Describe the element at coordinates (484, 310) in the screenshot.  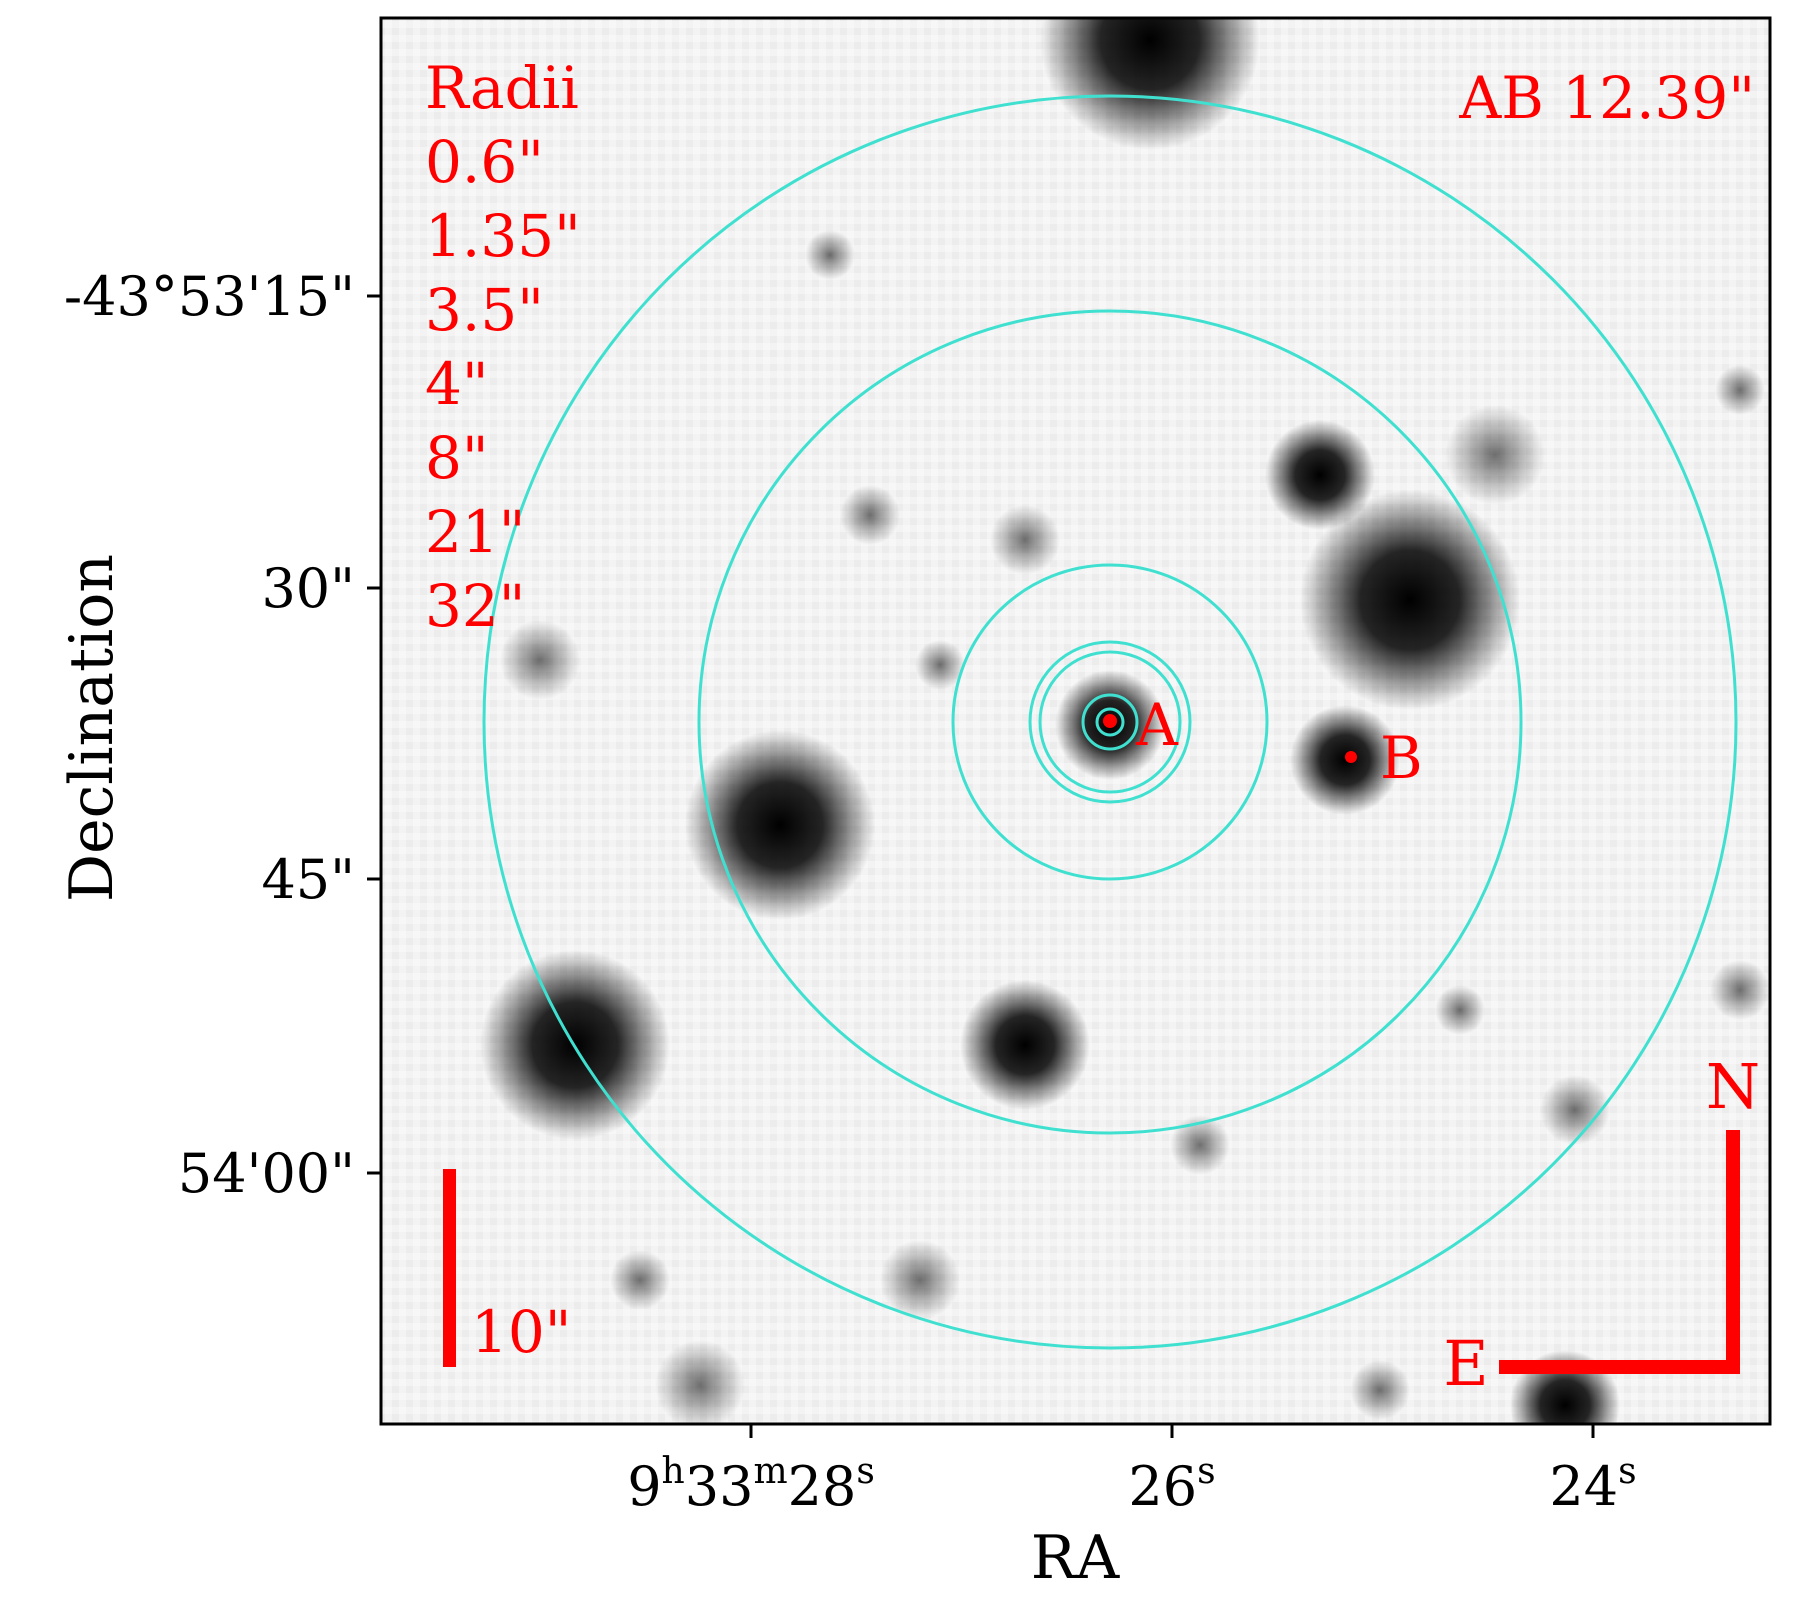
I see `radius-label: 3.5"` at that location.